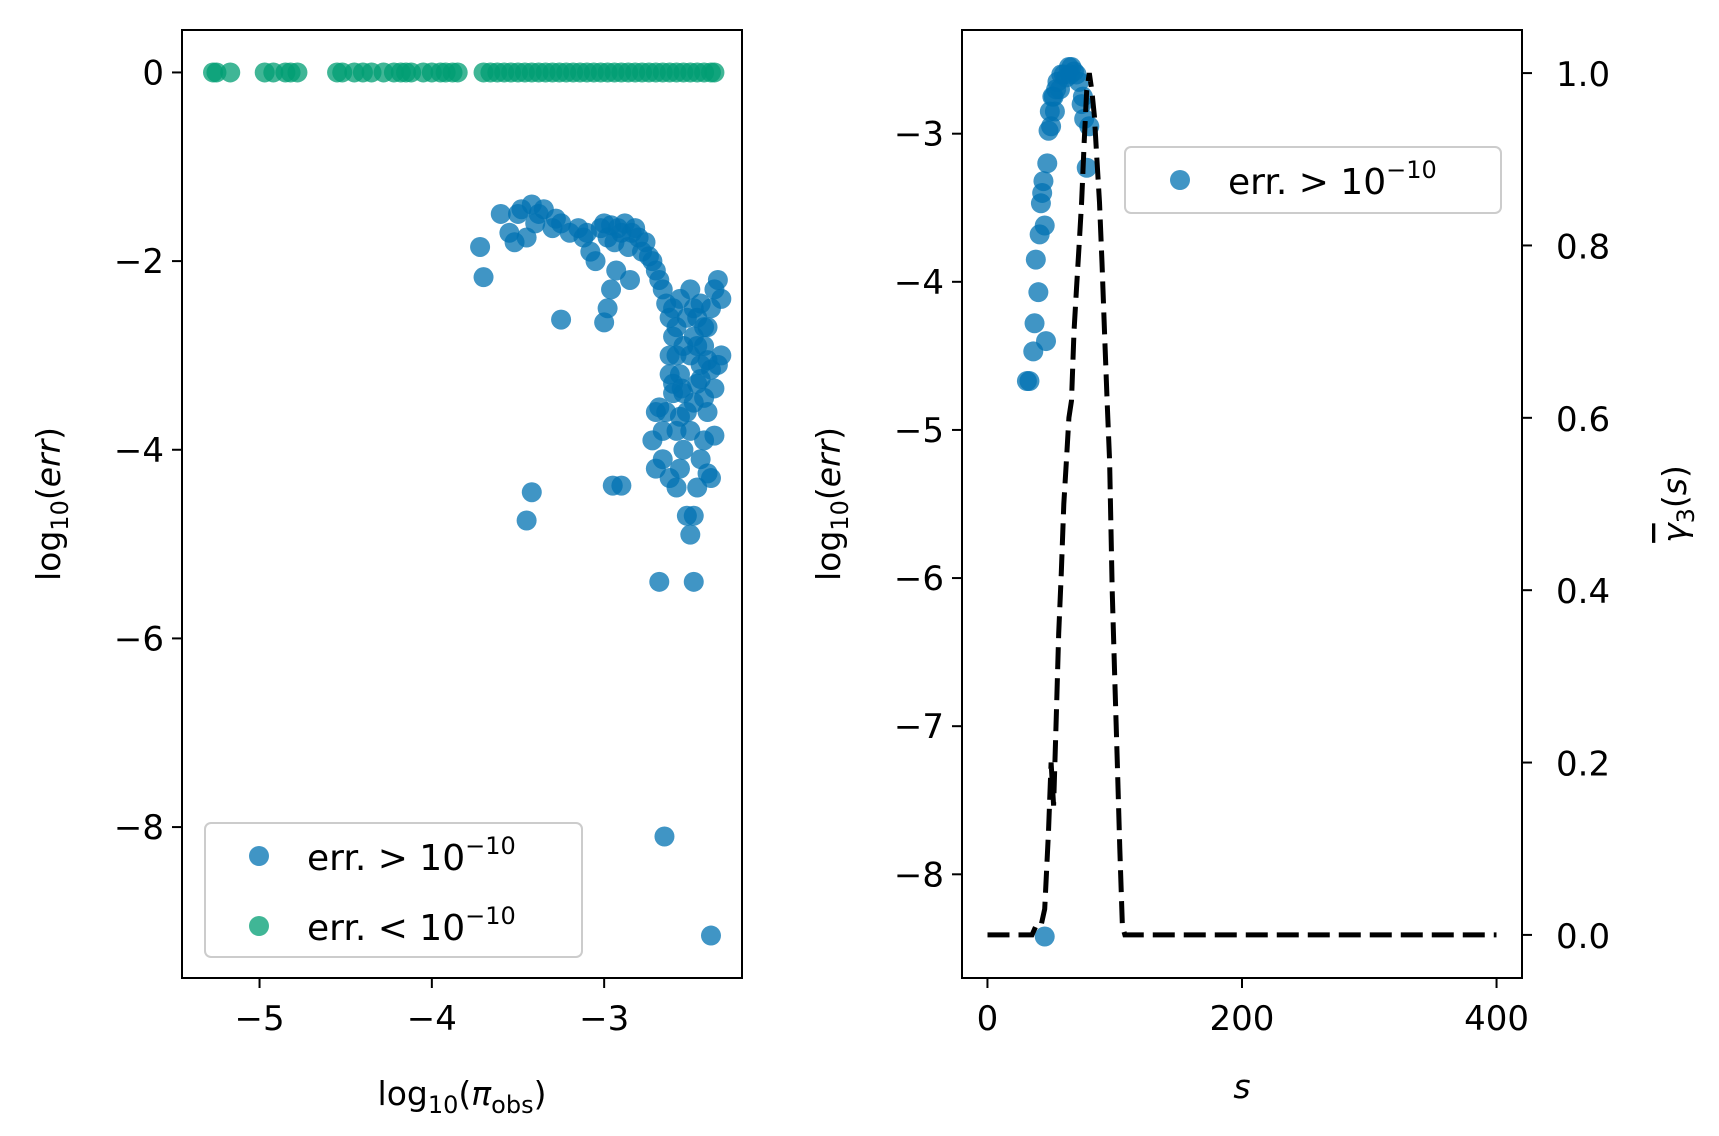 The height and width of the screenshot is (1136, 1719). What do you see at coordinates (1583, 937) in the screenshot?
I see `y2-tick-label: 0.0` at bounding box center [1583, 937].